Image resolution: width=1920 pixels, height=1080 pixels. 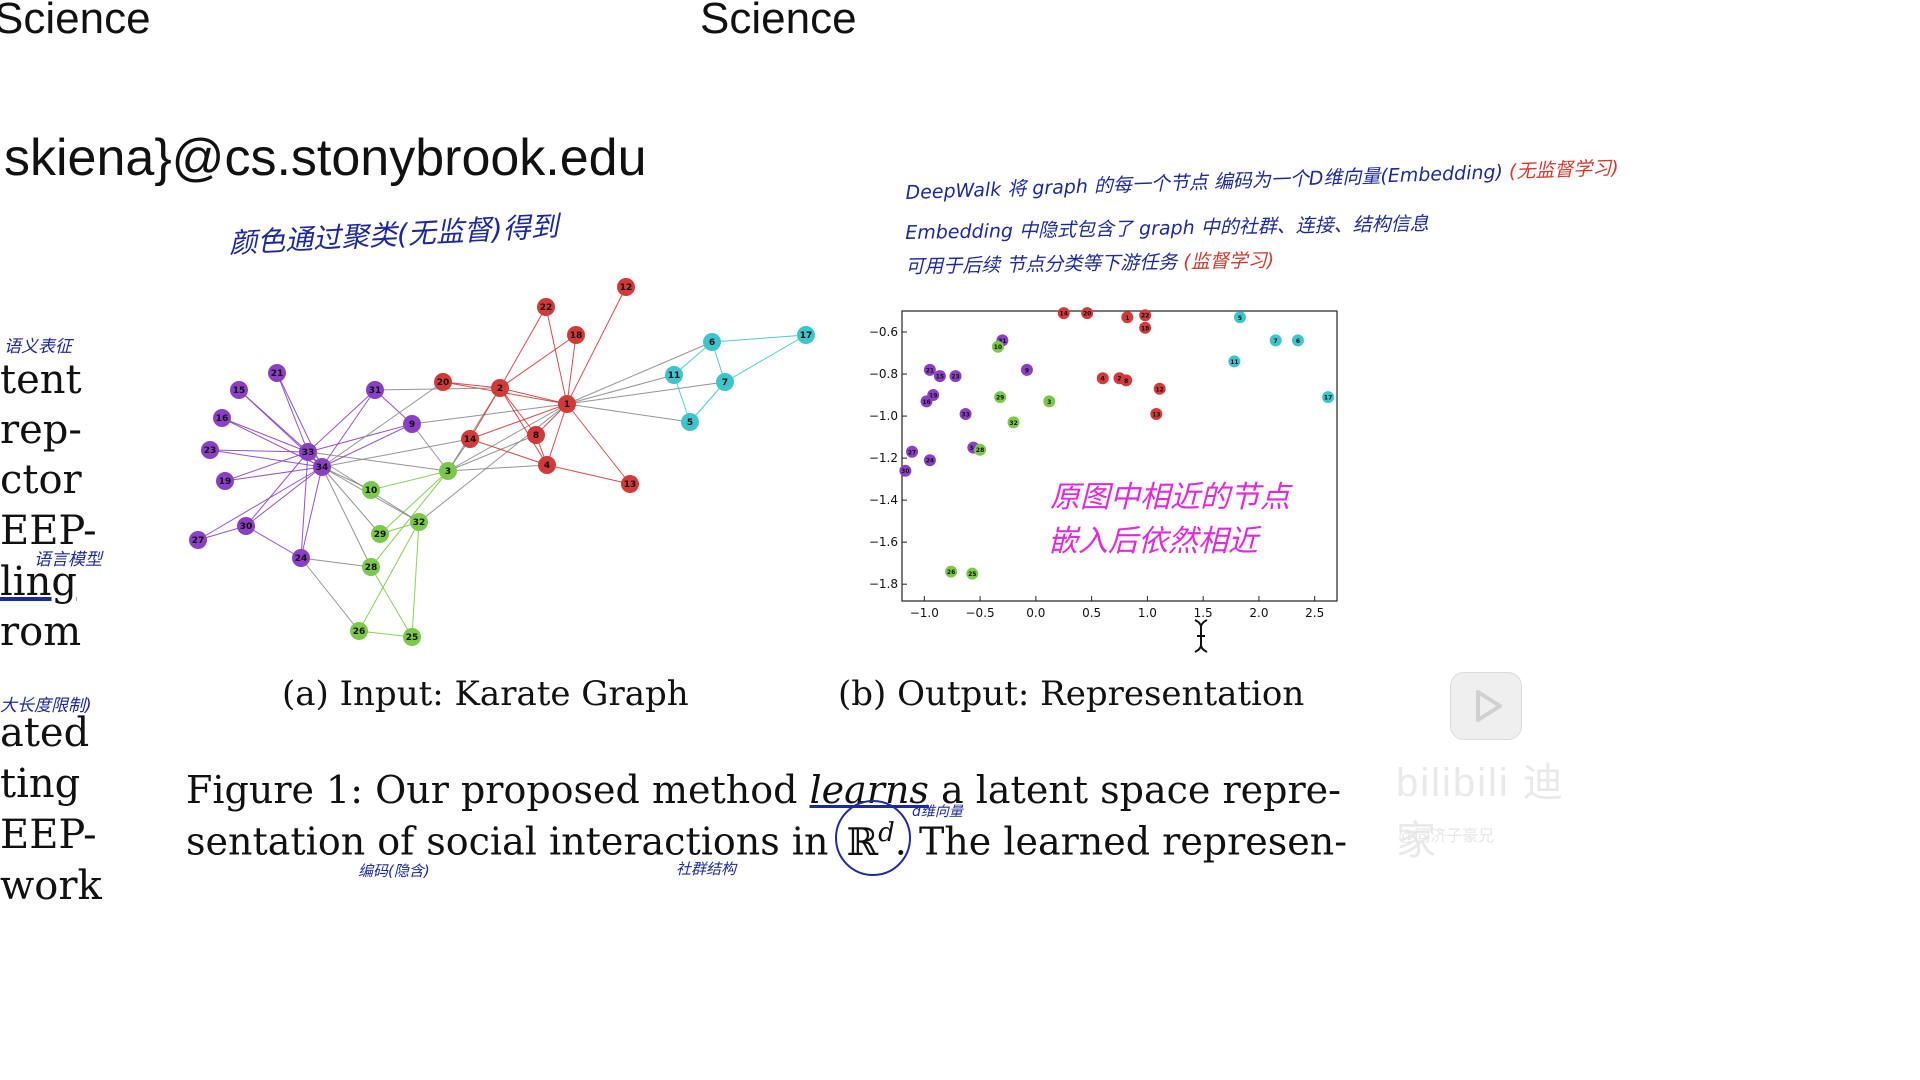 I want to click on play-button, so click(x=1486, y=706).